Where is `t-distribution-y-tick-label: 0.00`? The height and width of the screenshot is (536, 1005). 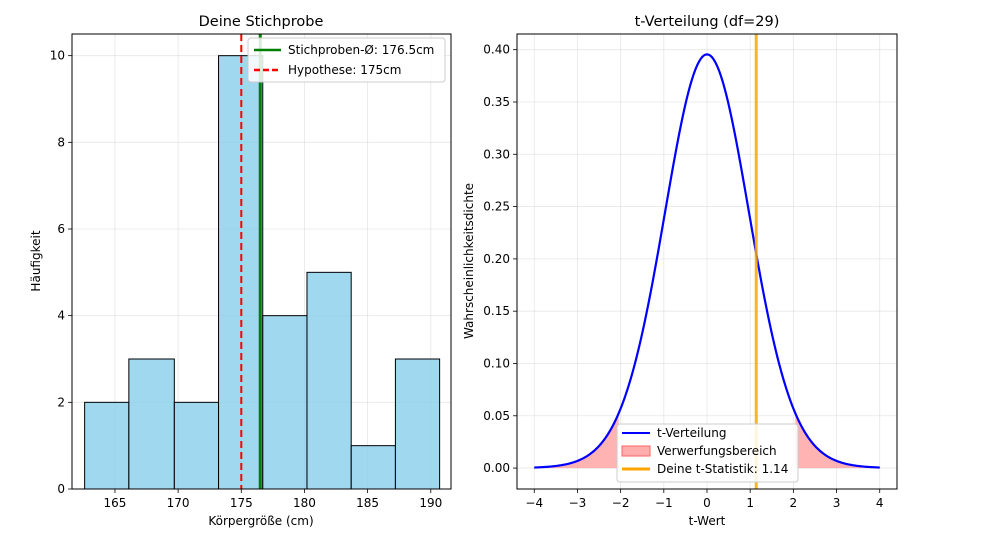
t-distribution-y-tick-label: 0.00 is located at coordinates (496, 468).